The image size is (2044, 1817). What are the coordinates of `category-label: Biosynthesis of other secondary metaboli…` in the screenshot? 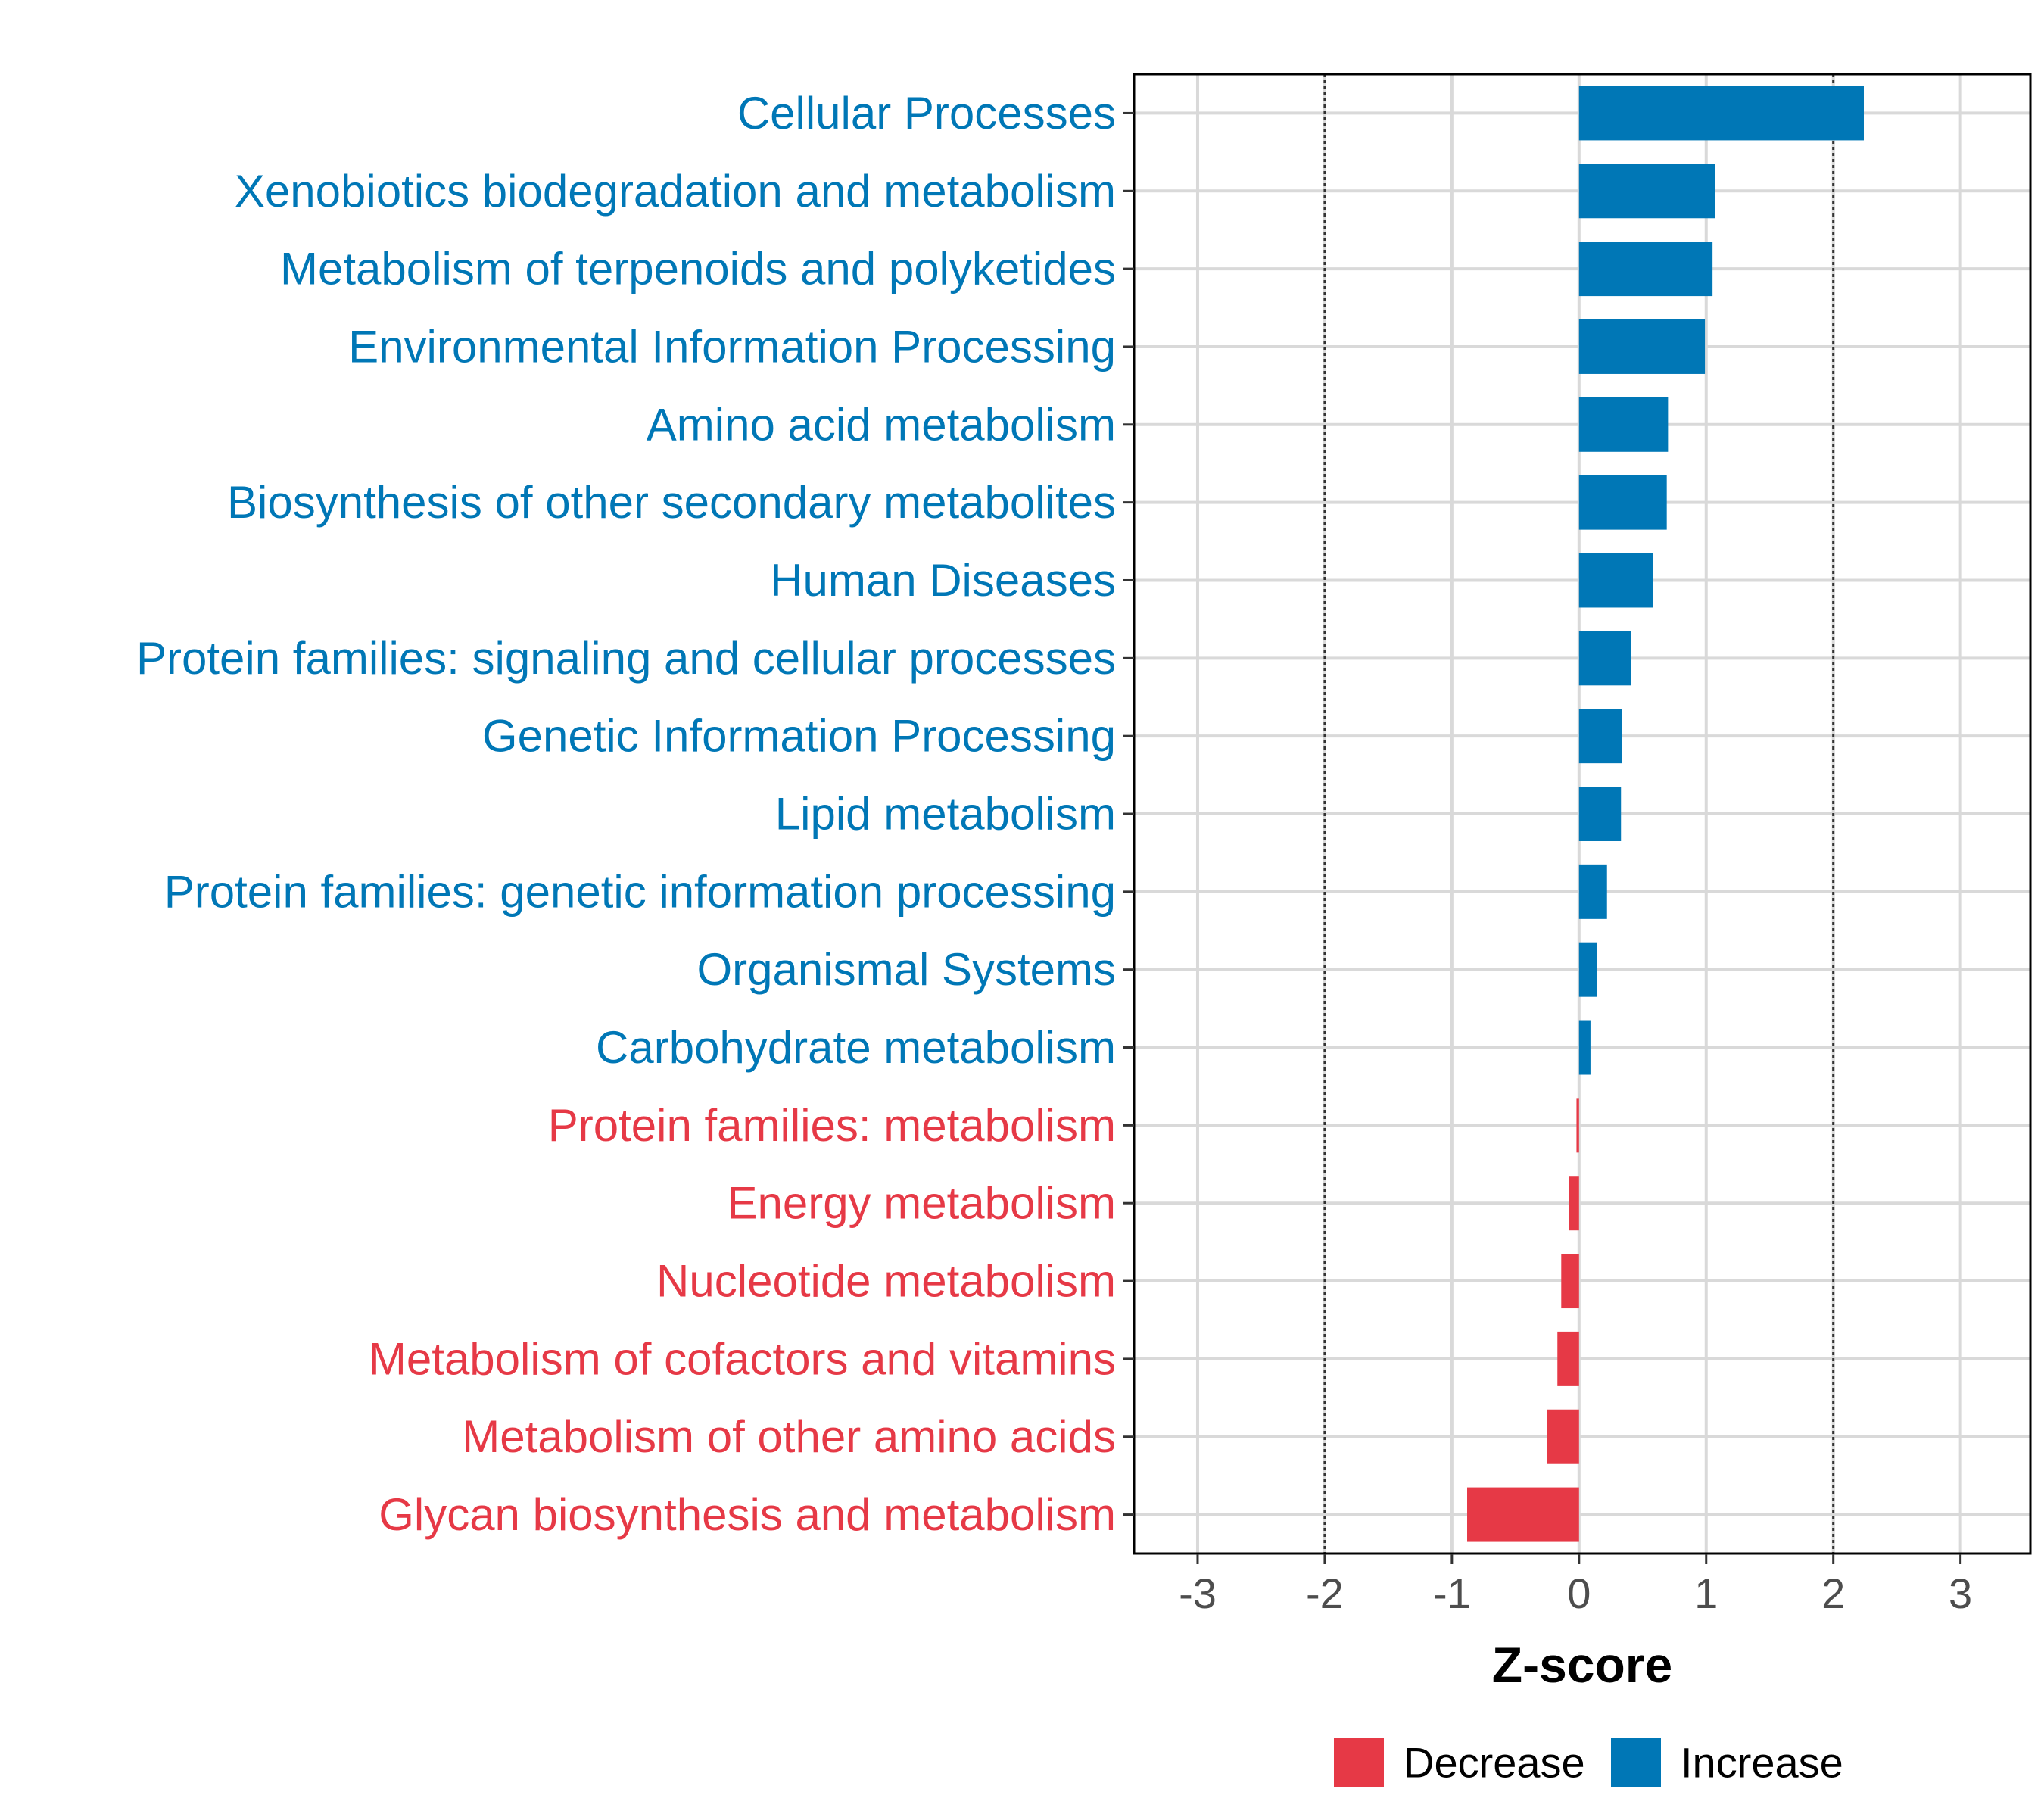 It's located at (671, 502).